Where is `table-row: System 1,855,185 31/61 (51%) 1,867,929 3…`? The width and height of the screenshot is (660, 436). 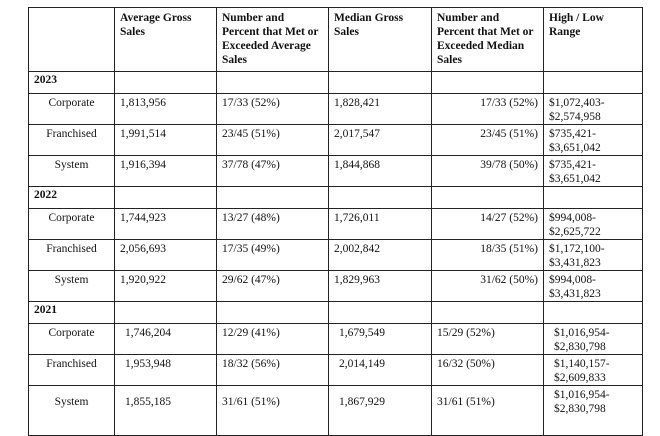
table-row: System 1,855,185 31/61 (51%) 1,867,929 3… is located at coordinates (335, 410).